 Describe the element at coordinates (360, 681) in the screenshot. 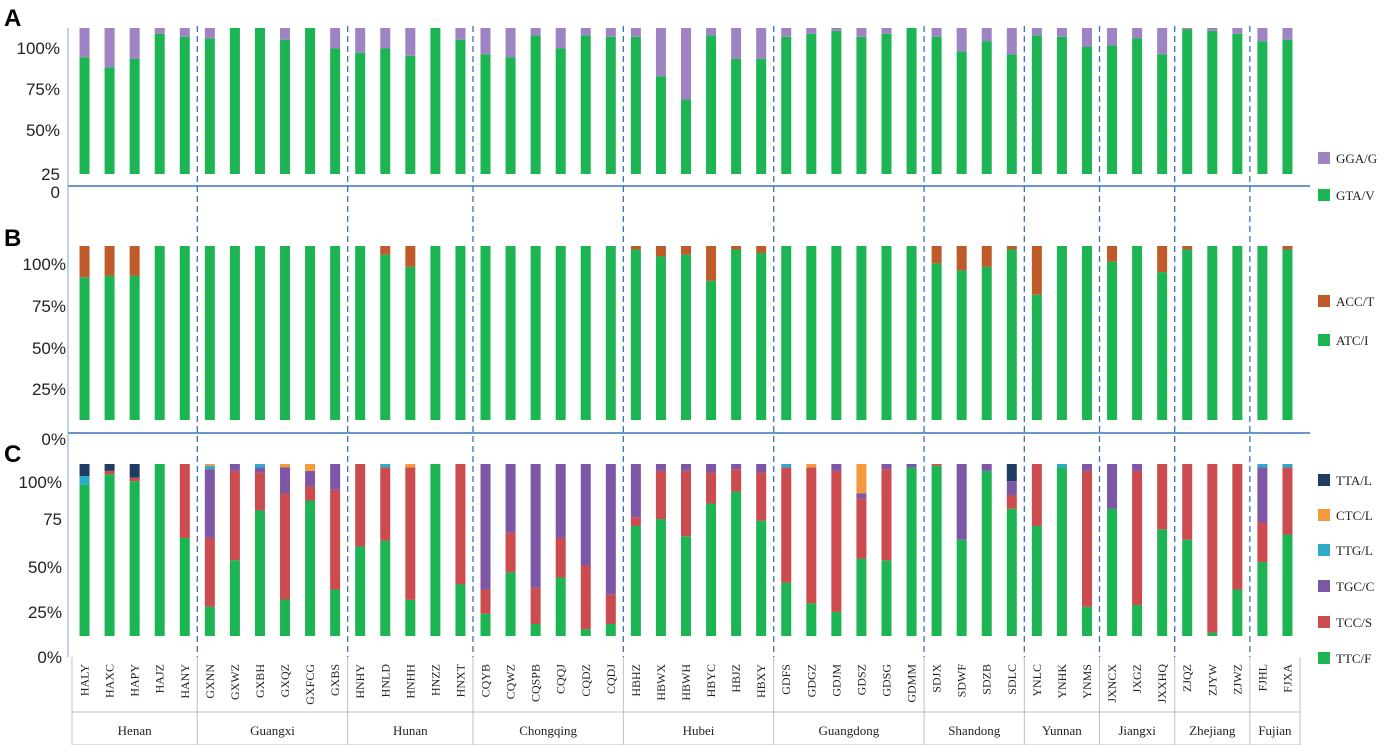

I see `x-tick-label: HNHY` at that location.